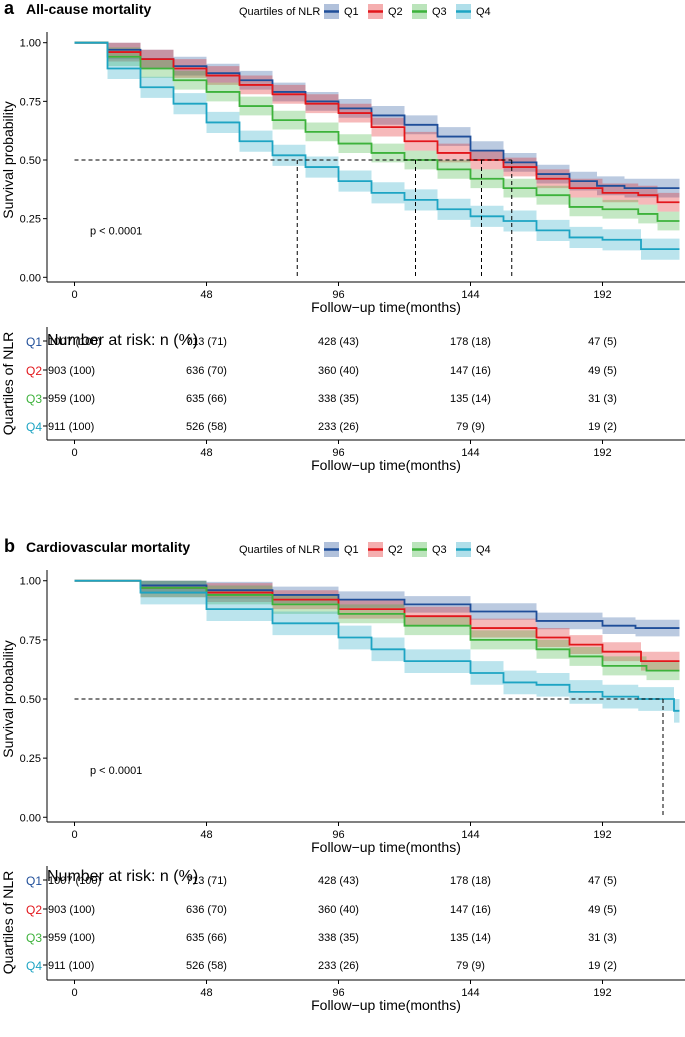  What do you see at coordinates (439, 12) in the screenshot?
I see `legend-label: Q3` at bounding box center [439, 12].